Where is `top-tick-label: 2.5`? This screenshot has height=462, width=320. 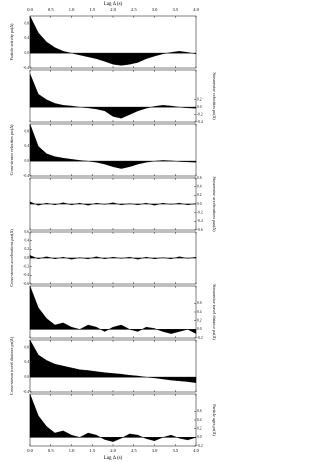
top-tick-label: 2.5 is located at coordinates (134, 9).